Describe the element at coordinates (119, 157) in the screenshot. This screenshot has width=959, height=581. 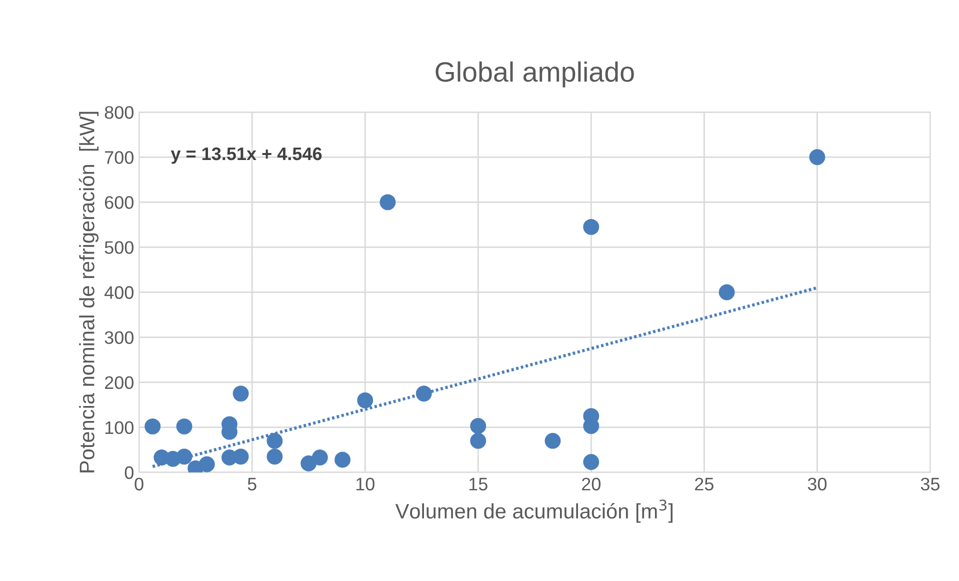
I see `y-tick-label: 700` at that location.